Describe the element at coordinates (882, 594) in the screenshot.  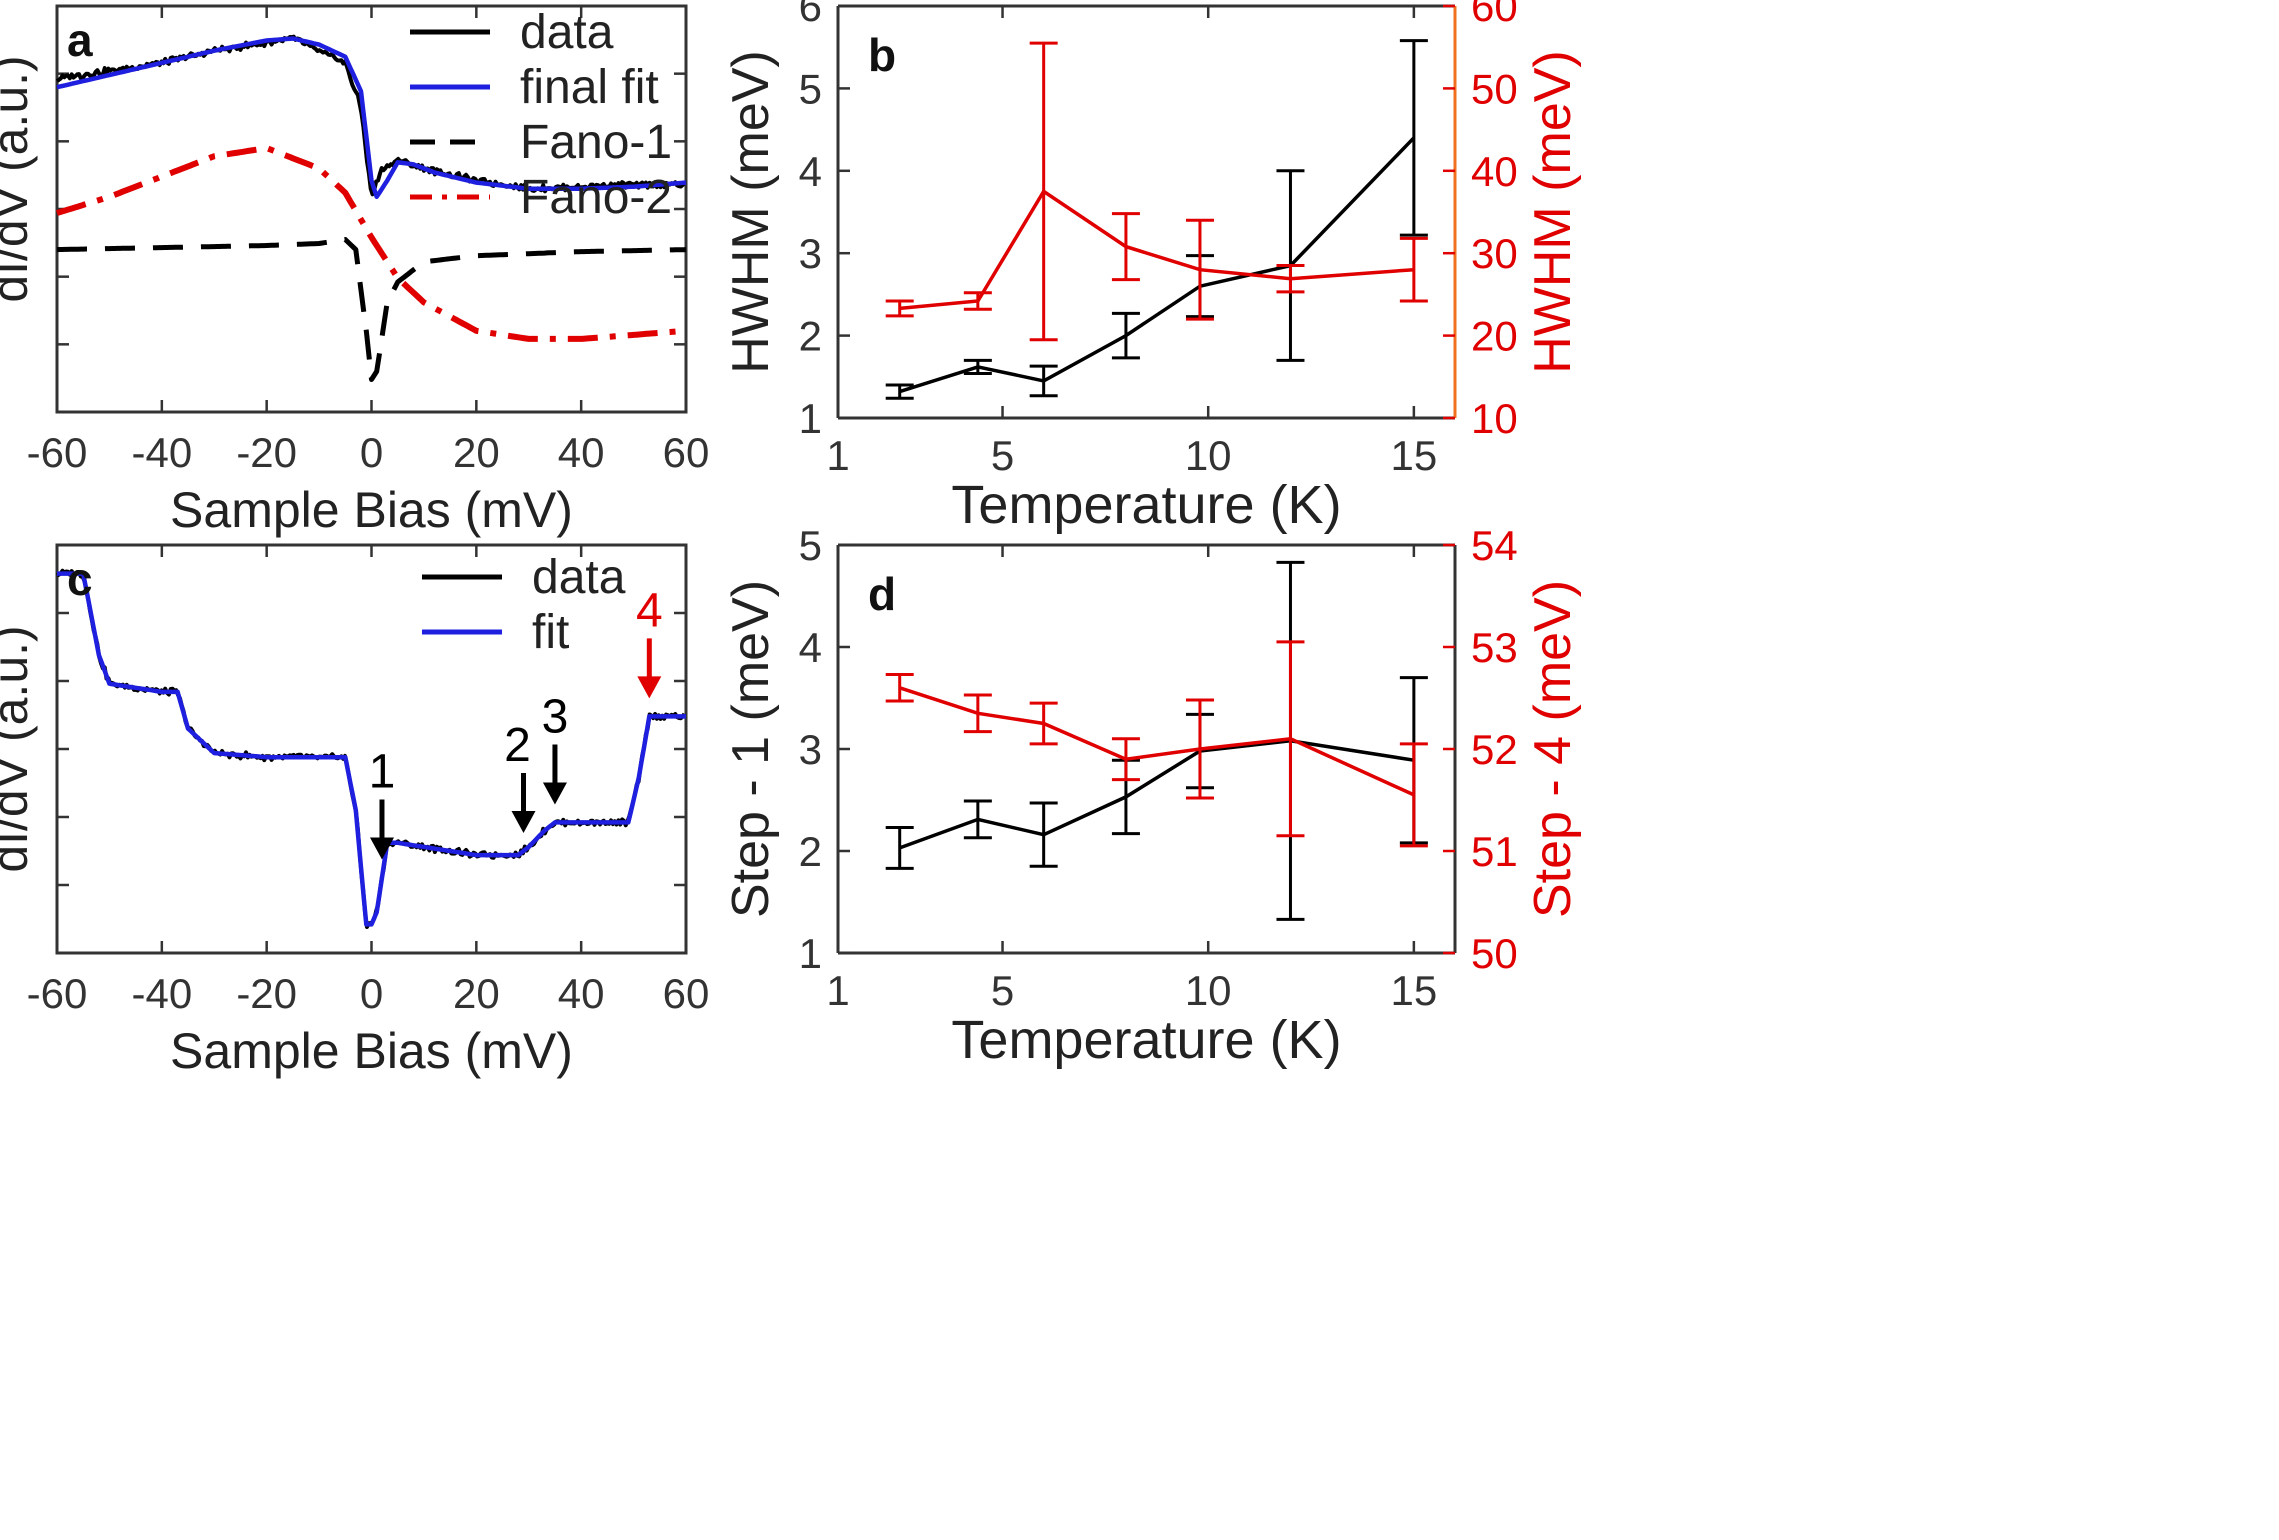
I see `panel-letter: d` at that location.